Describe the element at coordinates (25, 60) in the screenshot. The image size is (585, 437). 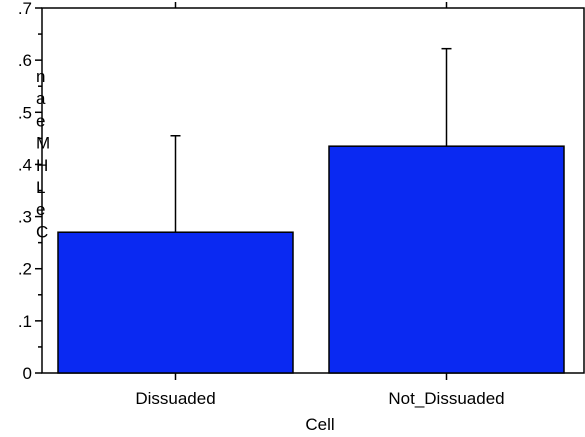
I see `y-tick-label: .6` at that location.